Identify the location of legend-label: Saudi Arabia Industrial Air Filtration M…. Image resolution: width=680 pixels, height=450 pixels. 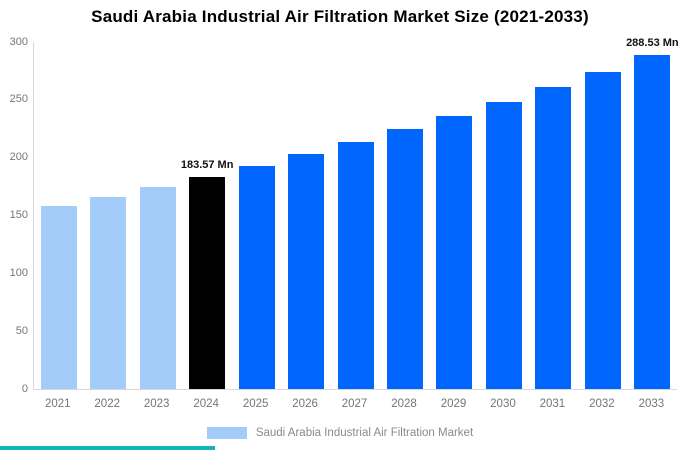
(364, 433).